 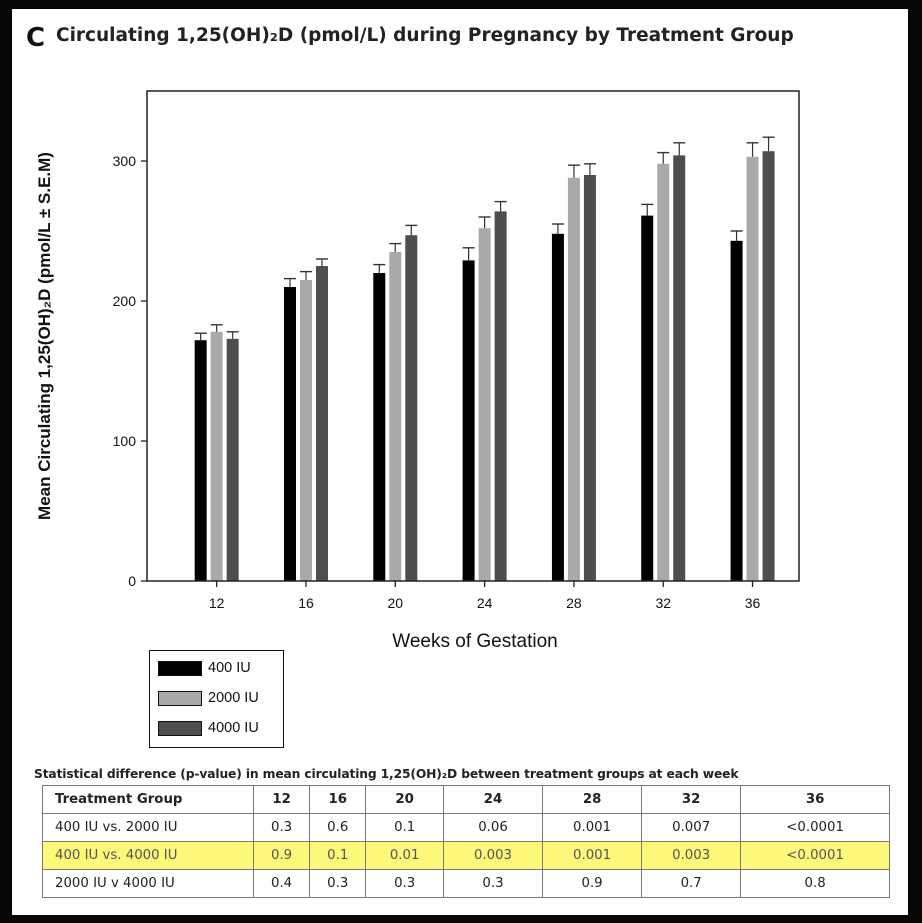 I want to click on header-week-24: 24, so click(x=493, y=799).